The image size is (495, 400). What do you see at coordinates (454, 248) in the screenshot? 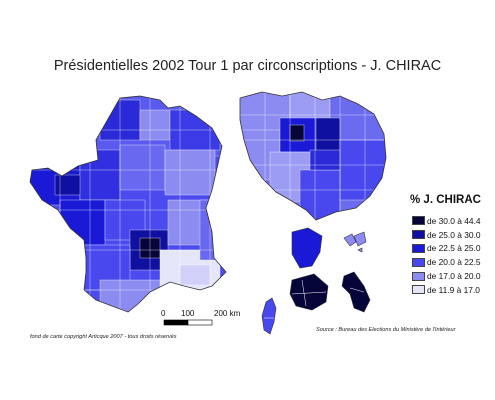
I see `legend-label: de 22.5 à 25.0` at bounding box center [454, 248].